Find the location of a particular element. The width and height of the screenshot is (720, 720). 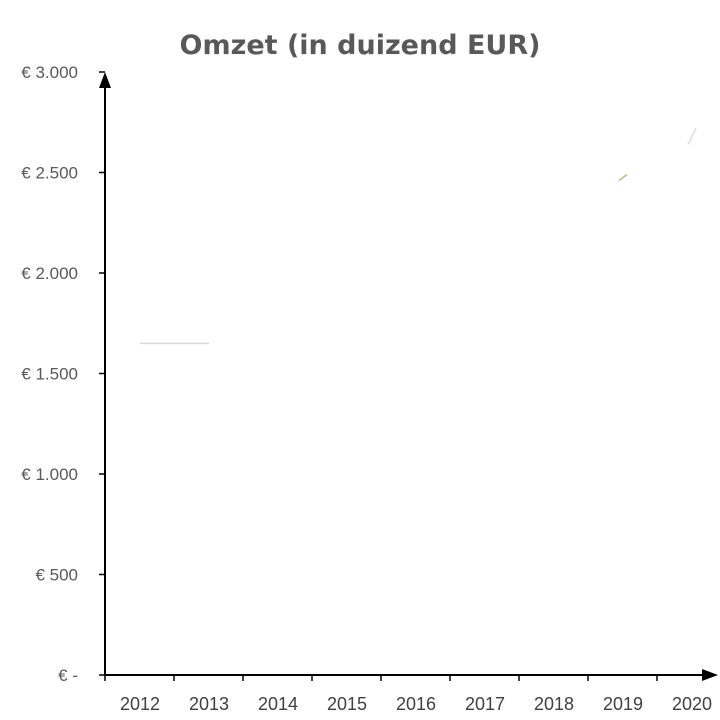

y-tick-label: € 2.000 is located at coordinates (49, 273).